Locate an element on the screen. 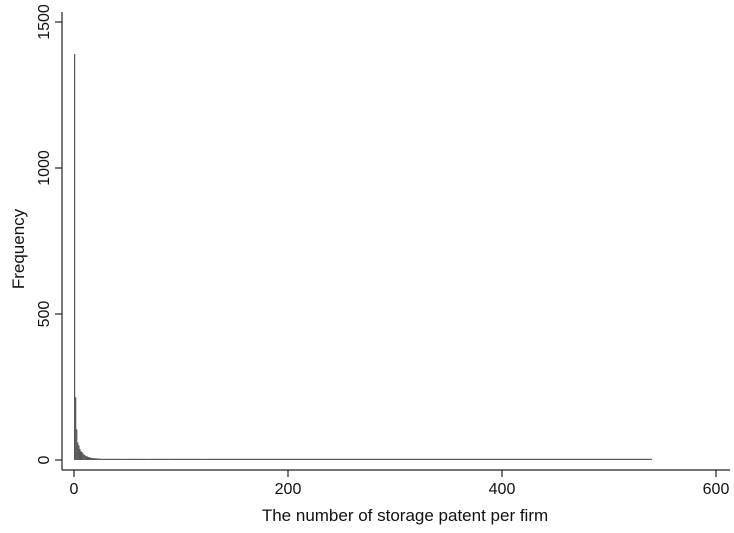 Image resolution: width=734 pixels, height=533 pixels. x-axis-title: The number of storage patent per firm is located at coordinates (405, 515).